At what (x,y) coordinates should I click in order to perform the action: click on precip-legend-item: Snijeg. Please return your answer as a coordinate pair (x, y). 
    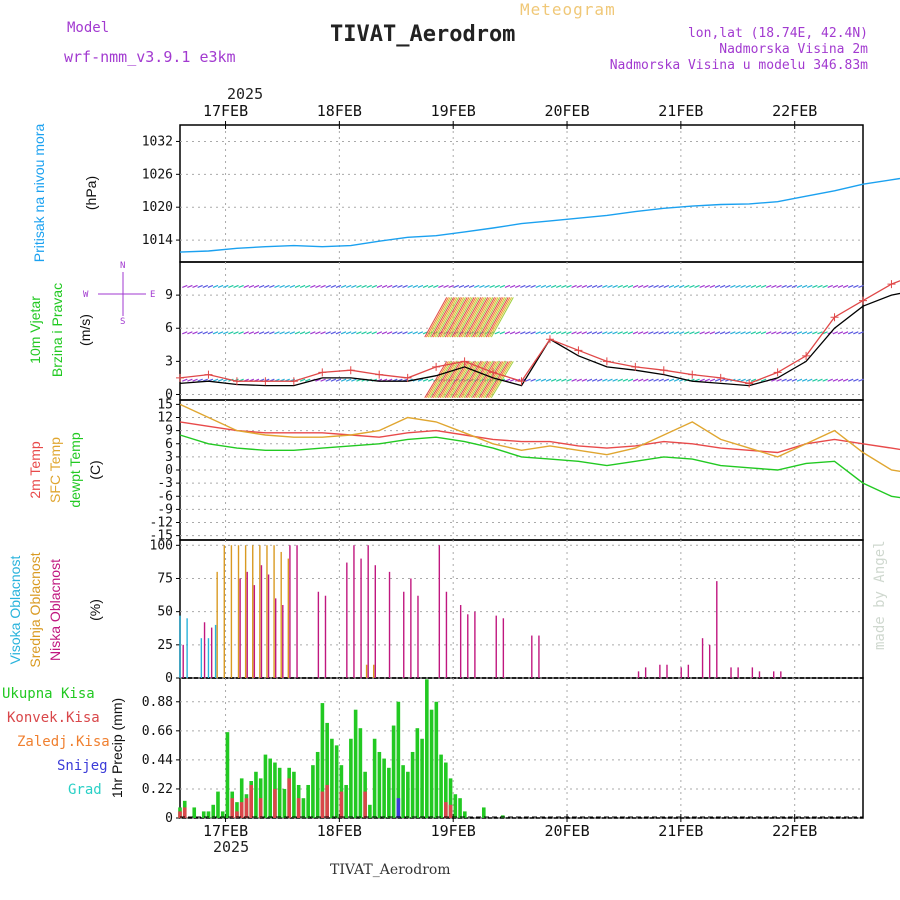
    Looking at the image, I should click on (82, 766).